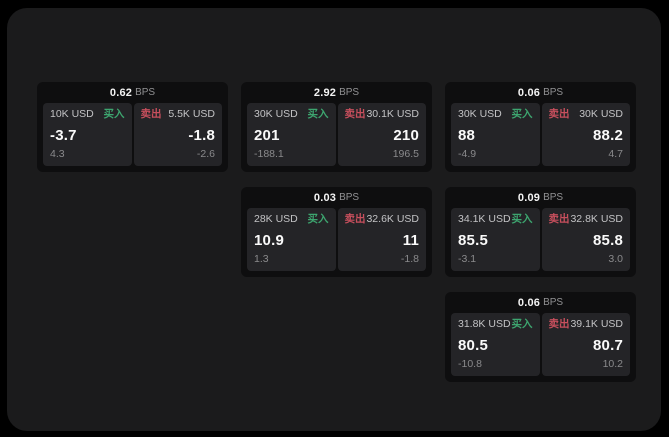 Image resolution: width=669 pixels, height=437 pixels. I want to click on sell-delta: 10.2, so click(612, 364).